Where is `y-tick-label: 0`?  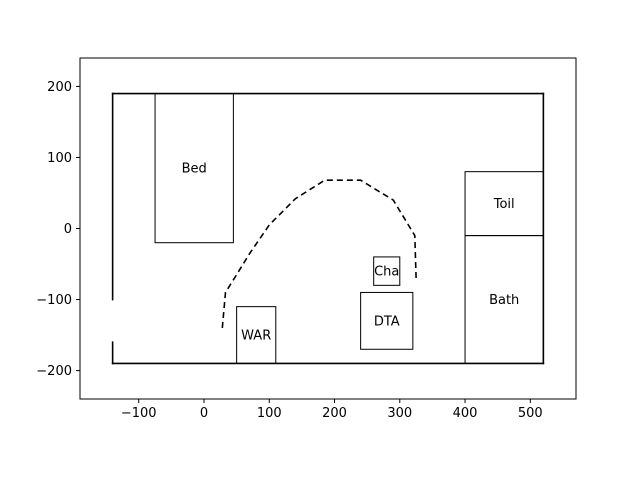
y-tick-label: 0 is located at coordinates (68, 229).